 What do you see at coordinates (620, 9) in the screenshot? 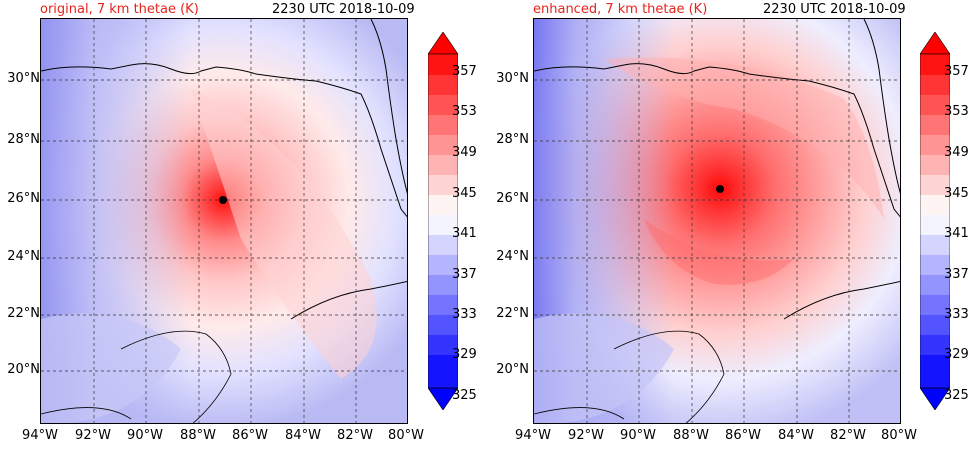
I see `panel-title: enhanced, 7 km thetae (K)` at bounding box center [620, 9].